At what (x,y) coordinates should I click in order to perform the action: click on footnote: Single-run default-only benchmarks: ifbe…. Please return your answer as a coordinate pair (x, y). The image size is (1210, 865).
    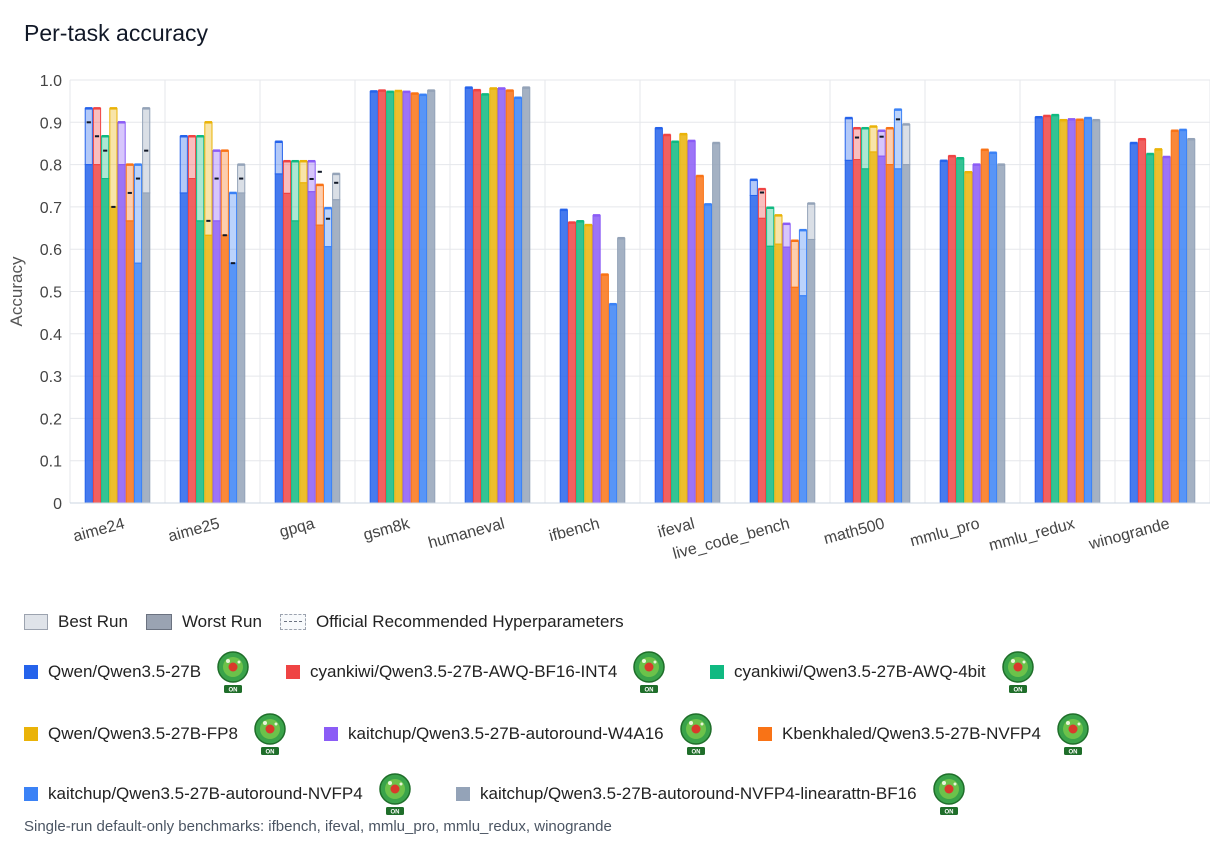
    Looking at the image, I should click on (318, 826).